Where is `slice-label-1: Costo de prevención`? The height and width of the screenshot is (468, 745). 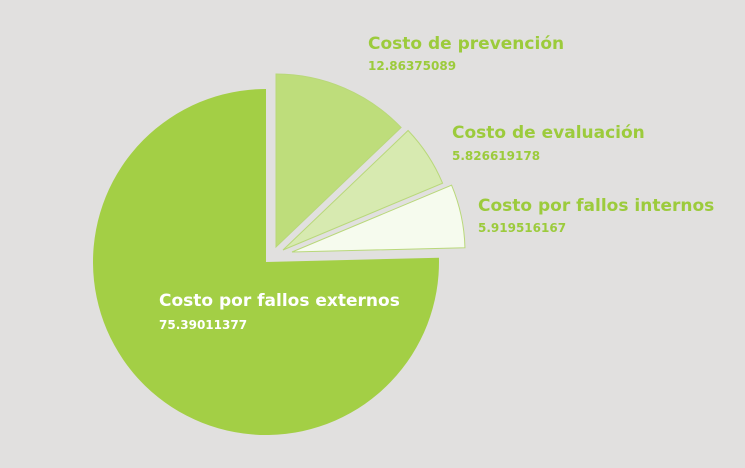
slice-label-1: Costo de prevención is located at coordinates (466, 44).